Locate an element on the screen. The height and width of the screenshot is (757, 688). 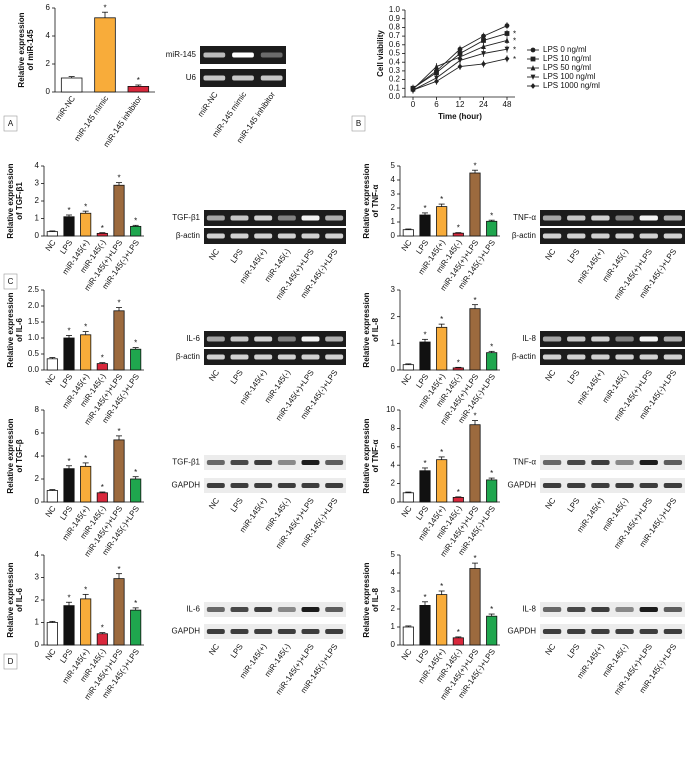
y-tick-label: 8 is located at coordinates (37, 409).